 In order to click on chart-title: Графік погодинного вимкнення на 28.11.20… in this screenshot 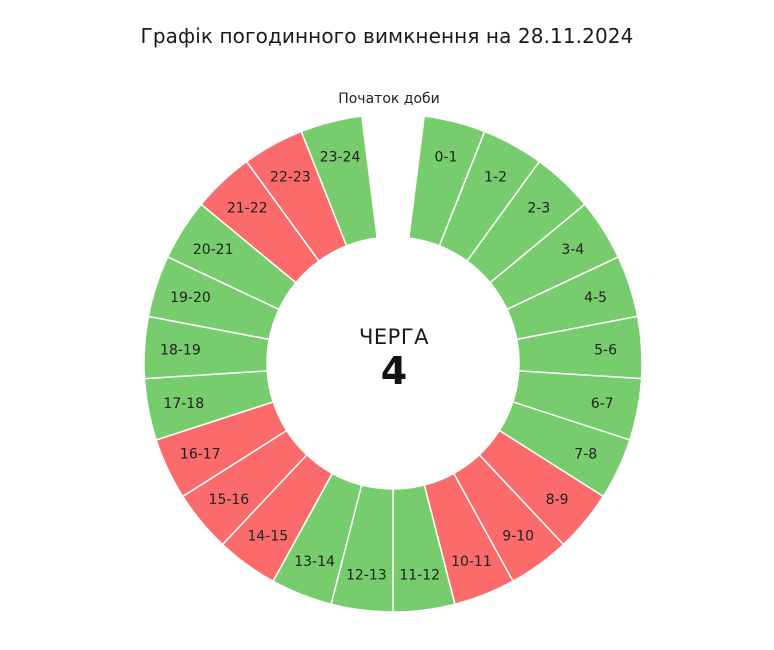, I will do `click(387, 36)`.